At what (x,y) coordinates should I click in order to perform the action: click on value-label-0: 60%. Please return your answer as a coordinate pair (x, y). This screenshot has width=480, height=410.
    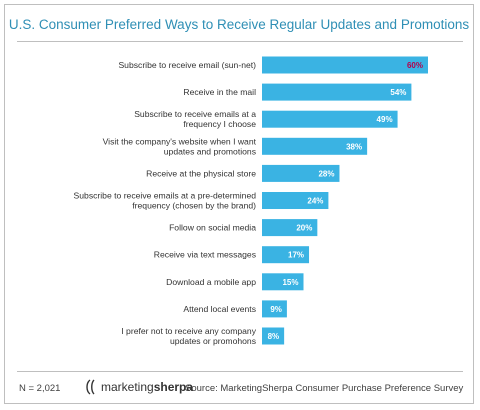
    Looking at the image, I should click on (415, 65).